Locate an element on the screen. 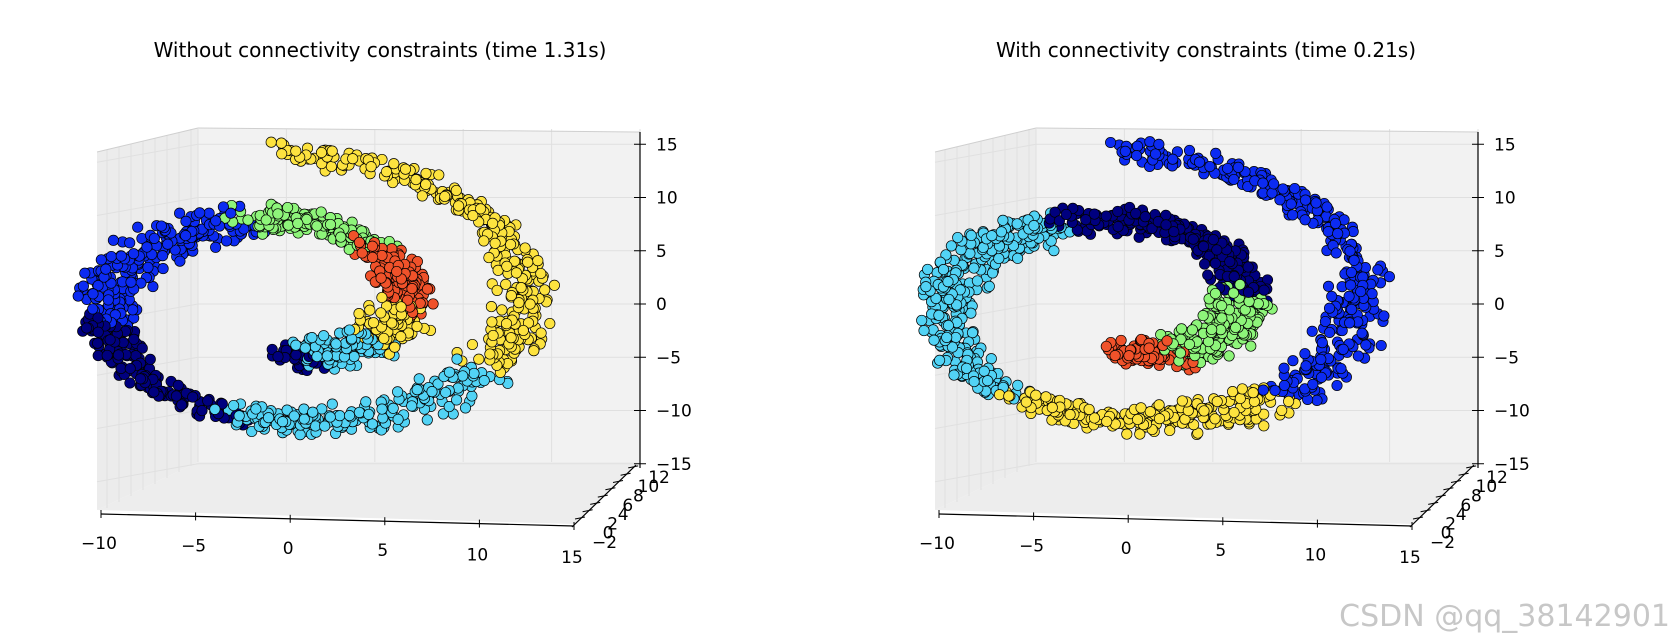 This screenshot has width=1676, height=640. y-tick-label: 2 is located at coordinates (612, 524).